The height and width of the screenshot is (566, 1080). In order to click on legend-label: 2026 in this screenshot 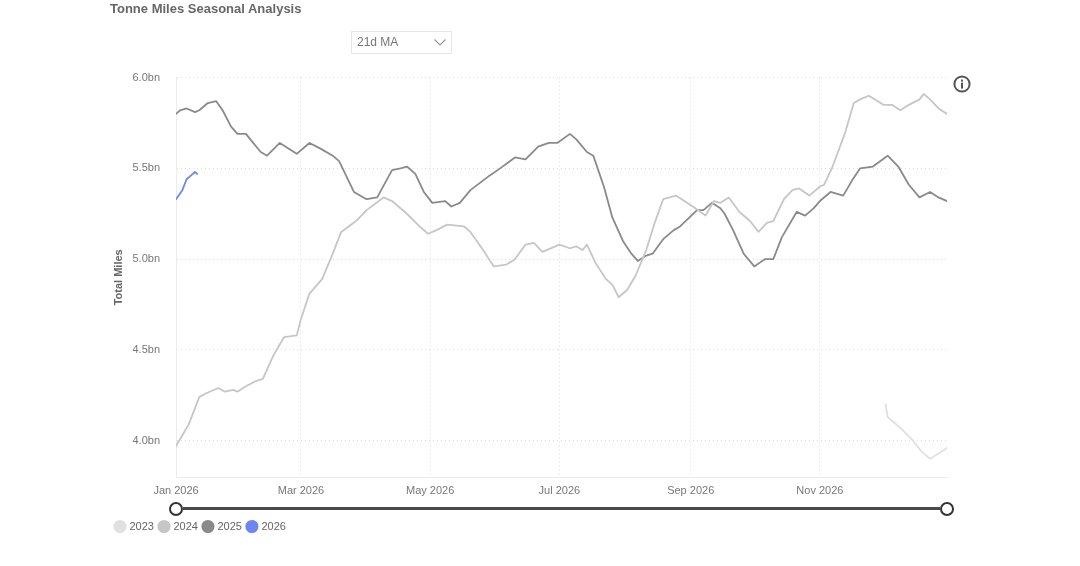, I will do `click(273, 525)`.